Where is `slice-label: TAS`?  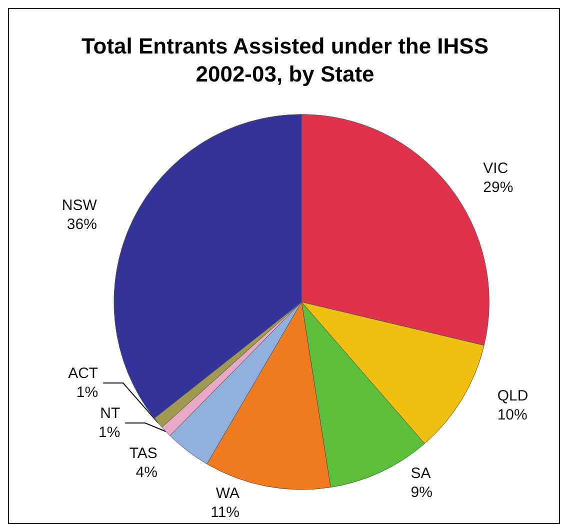
slice-label: TAS is located at coordinates (143, 453).